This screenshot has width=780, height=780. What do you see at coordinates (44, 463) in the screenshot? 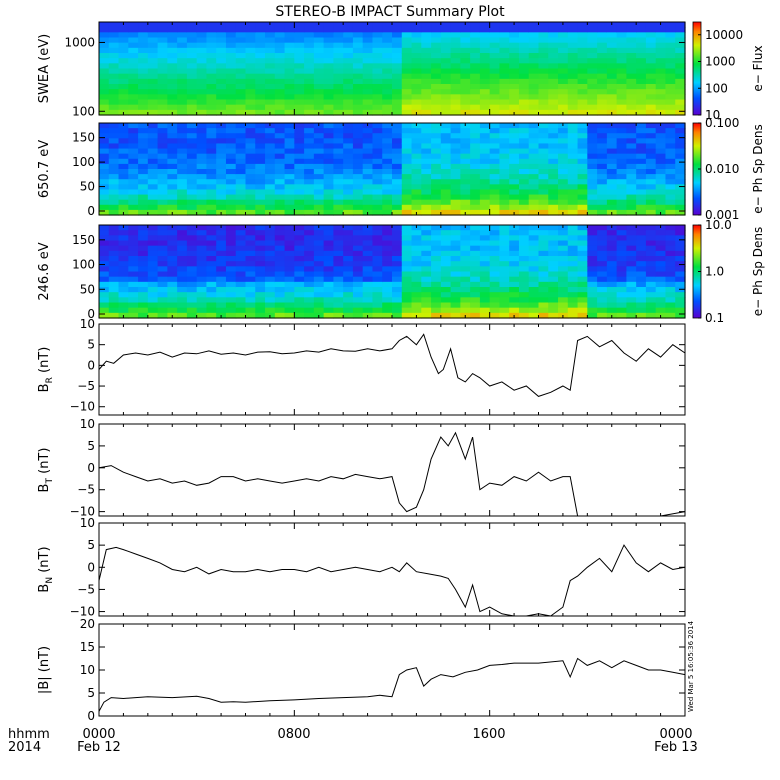
I see `y-label-unit: (nT)` at bounding box center [44, 463].